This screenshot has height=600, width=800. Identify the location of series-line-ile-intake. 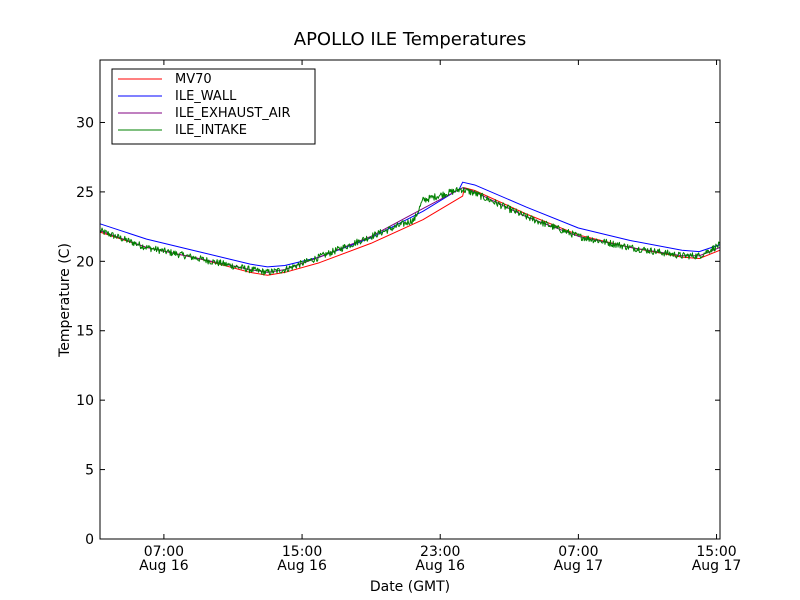
(410, 231).